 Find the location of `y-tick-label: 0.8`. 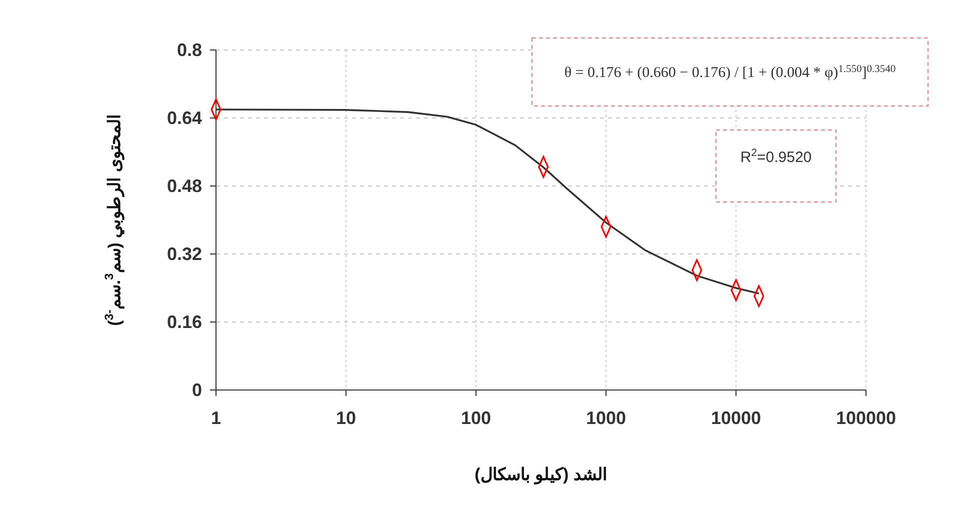

y-tick-label: 0.8 is located at coordinates (189, 50).